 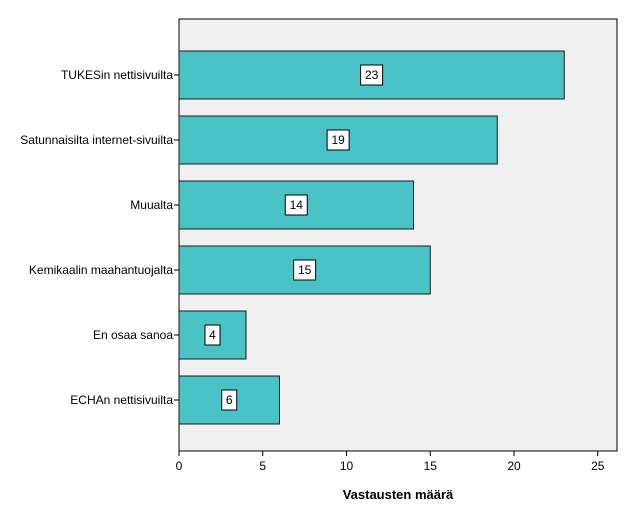 I want to click on x-tick-label: 15, so click(x=431, y=466).